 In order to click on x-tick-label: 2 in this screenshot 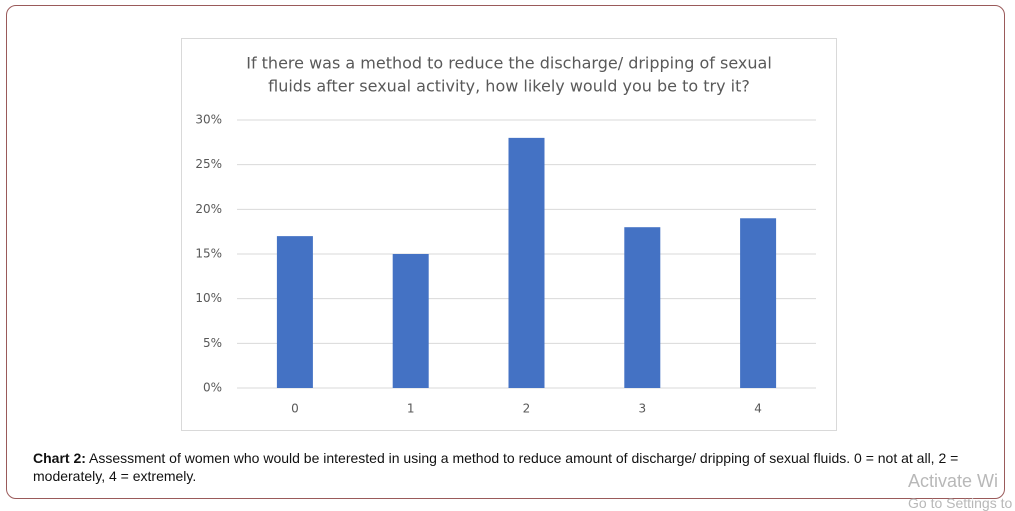, I will do `click(527, 409)`.